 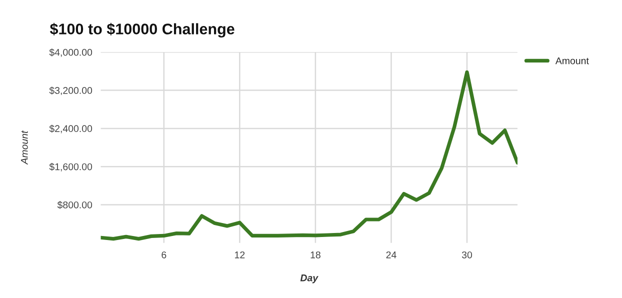 I want to click on y-tick-label: $3,200.00, so click(x=70, y=91).